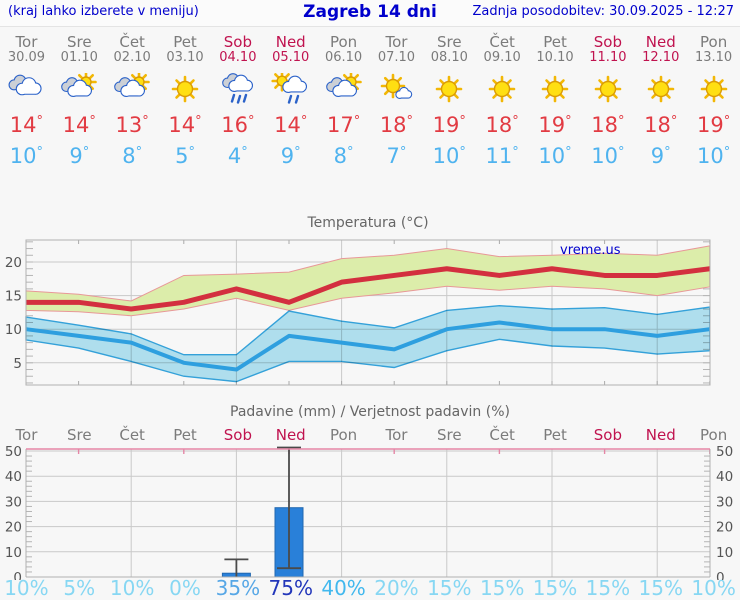  Describe the element at coordinates (449, 57) in the screenshot. I see `day-date: 08.10` at that location.